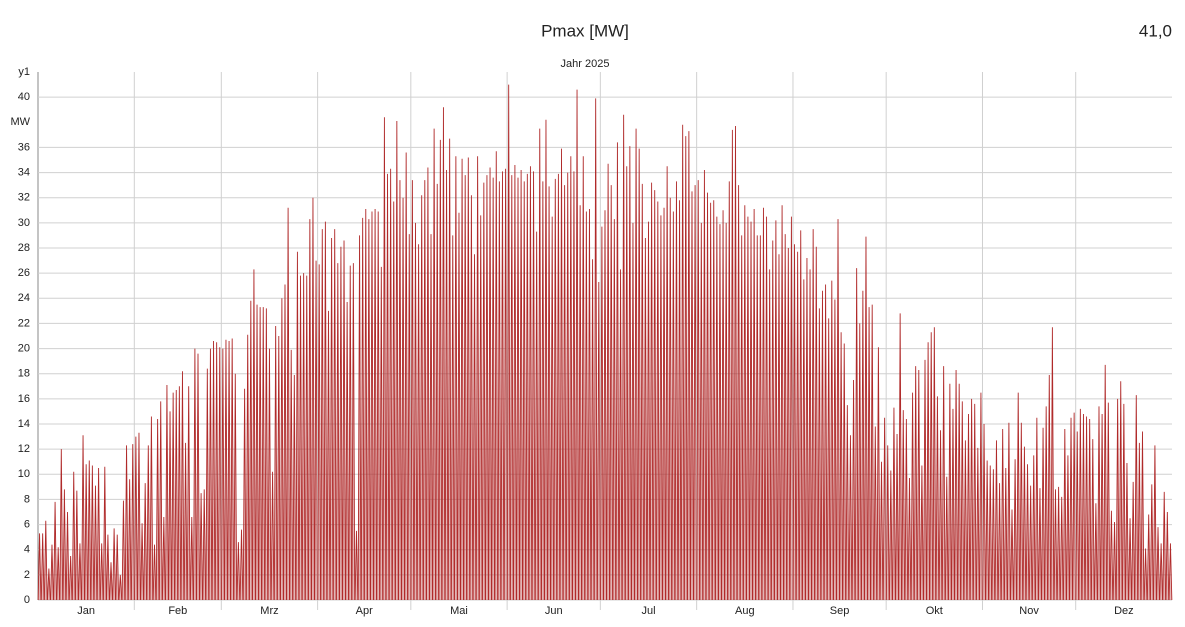  Describe the element at coordinates (24, 298) in the screenshot. I see `y-tick-label: 24` at that location.